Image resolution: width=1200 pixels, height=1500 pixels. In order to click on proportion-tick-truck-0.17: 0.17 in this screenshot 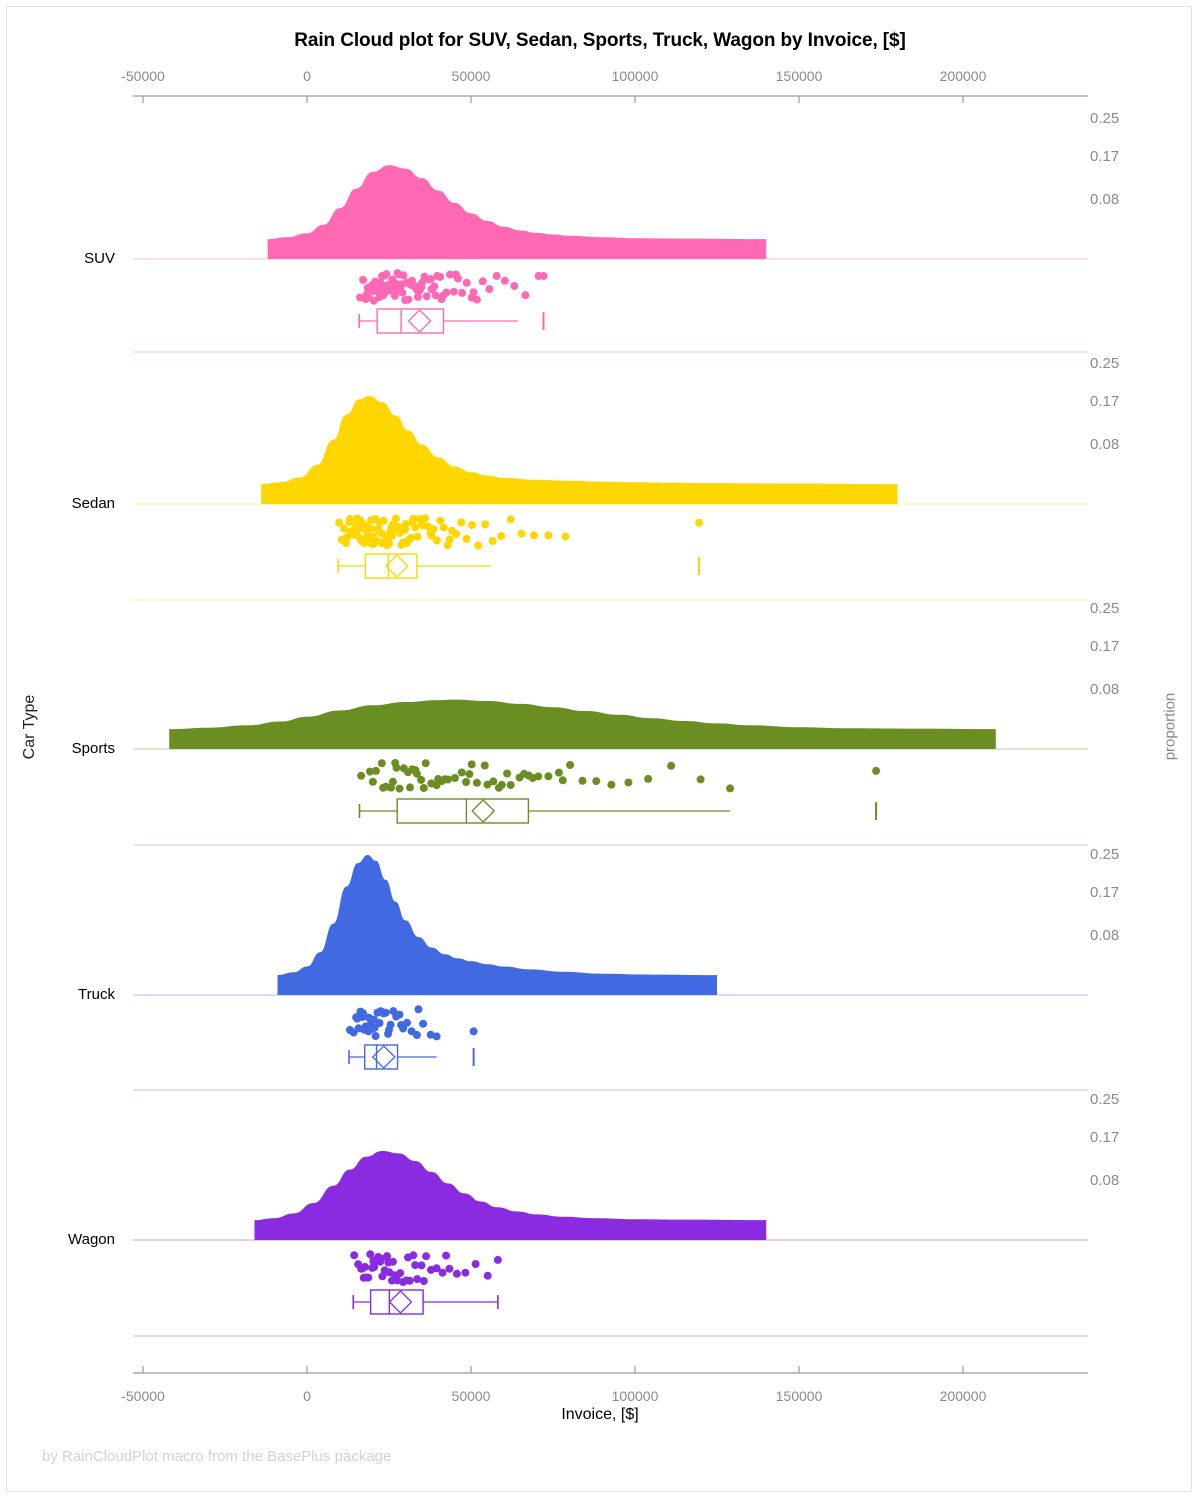, I will do `click(1105, 893)`.